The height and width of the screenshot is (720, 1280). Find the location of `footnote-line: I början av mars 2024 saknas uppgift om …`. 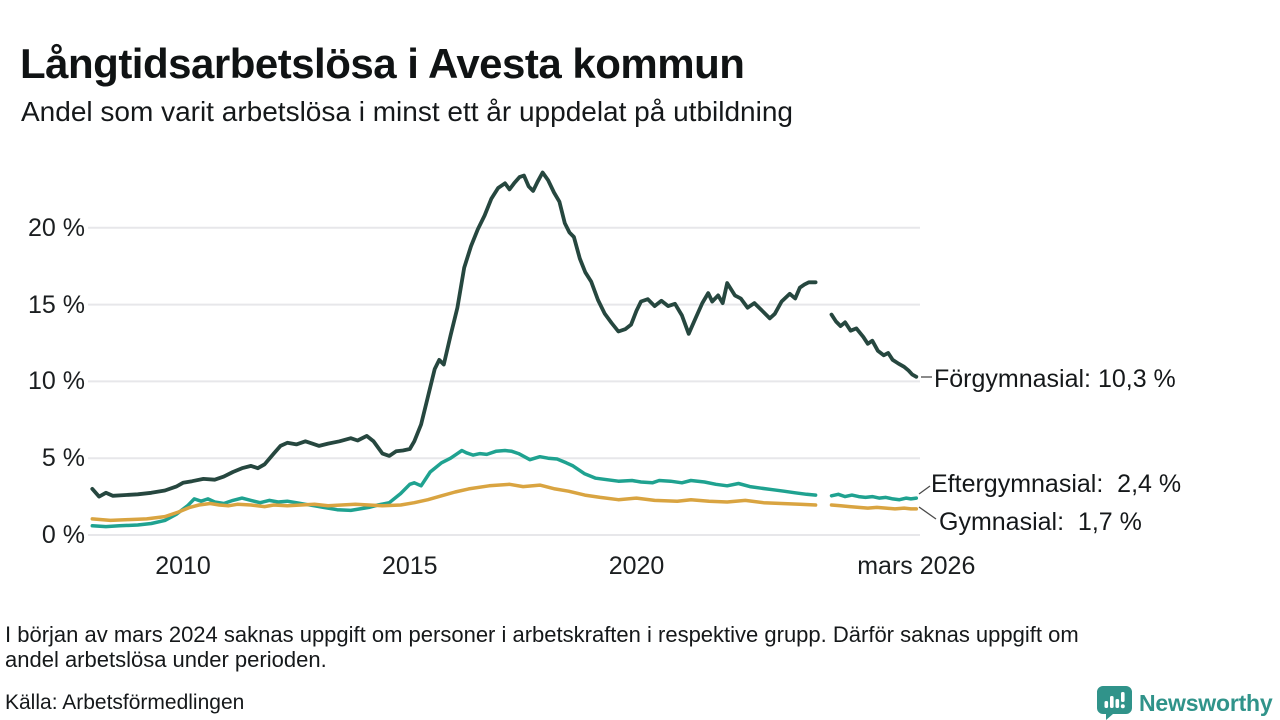

footnote-line: I början av mars 2024 saknas uppgift om … is located at coordinates (542, 634).